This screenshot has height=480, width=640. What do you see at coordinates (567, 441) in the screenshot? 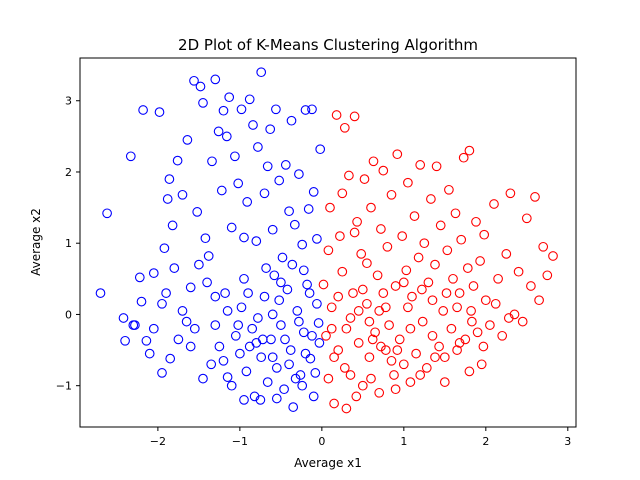
I see `x-tick-label: 3` at bounding box center [567, 441].